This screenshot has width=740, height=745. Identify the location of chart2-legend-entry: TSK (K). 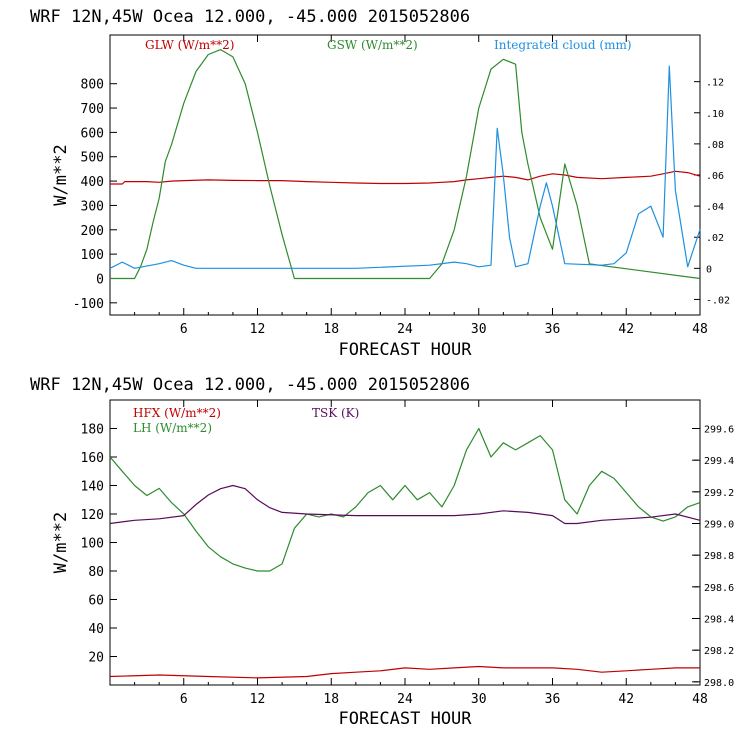
(335, 413).